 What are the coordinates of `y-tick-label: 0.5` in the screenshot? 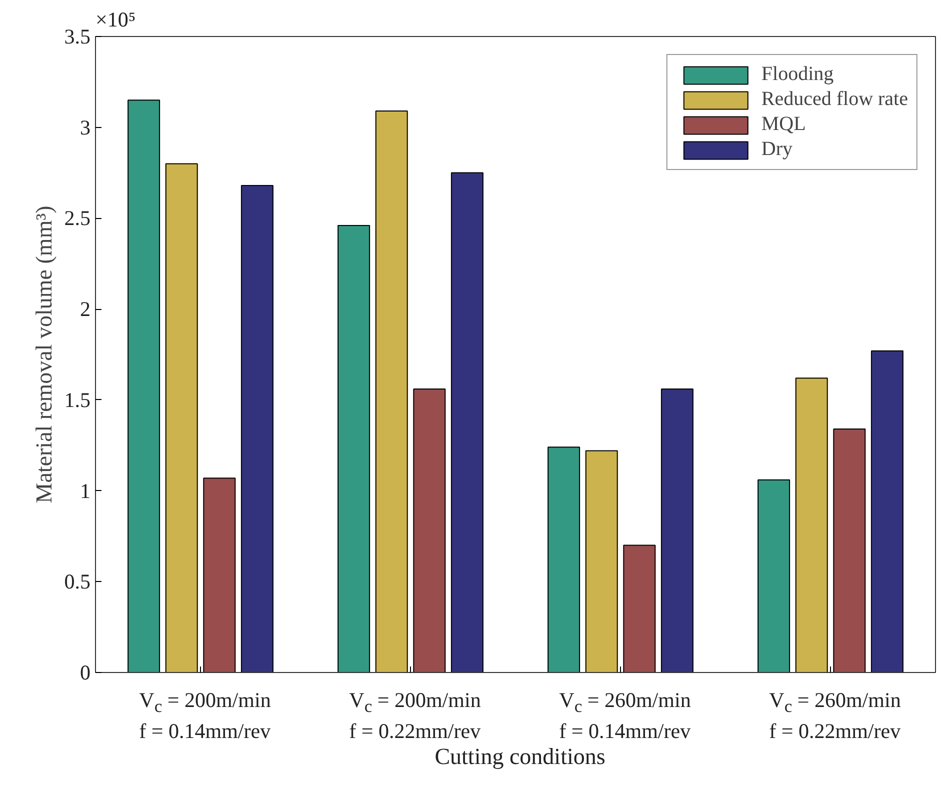 It's located at (77, 582).